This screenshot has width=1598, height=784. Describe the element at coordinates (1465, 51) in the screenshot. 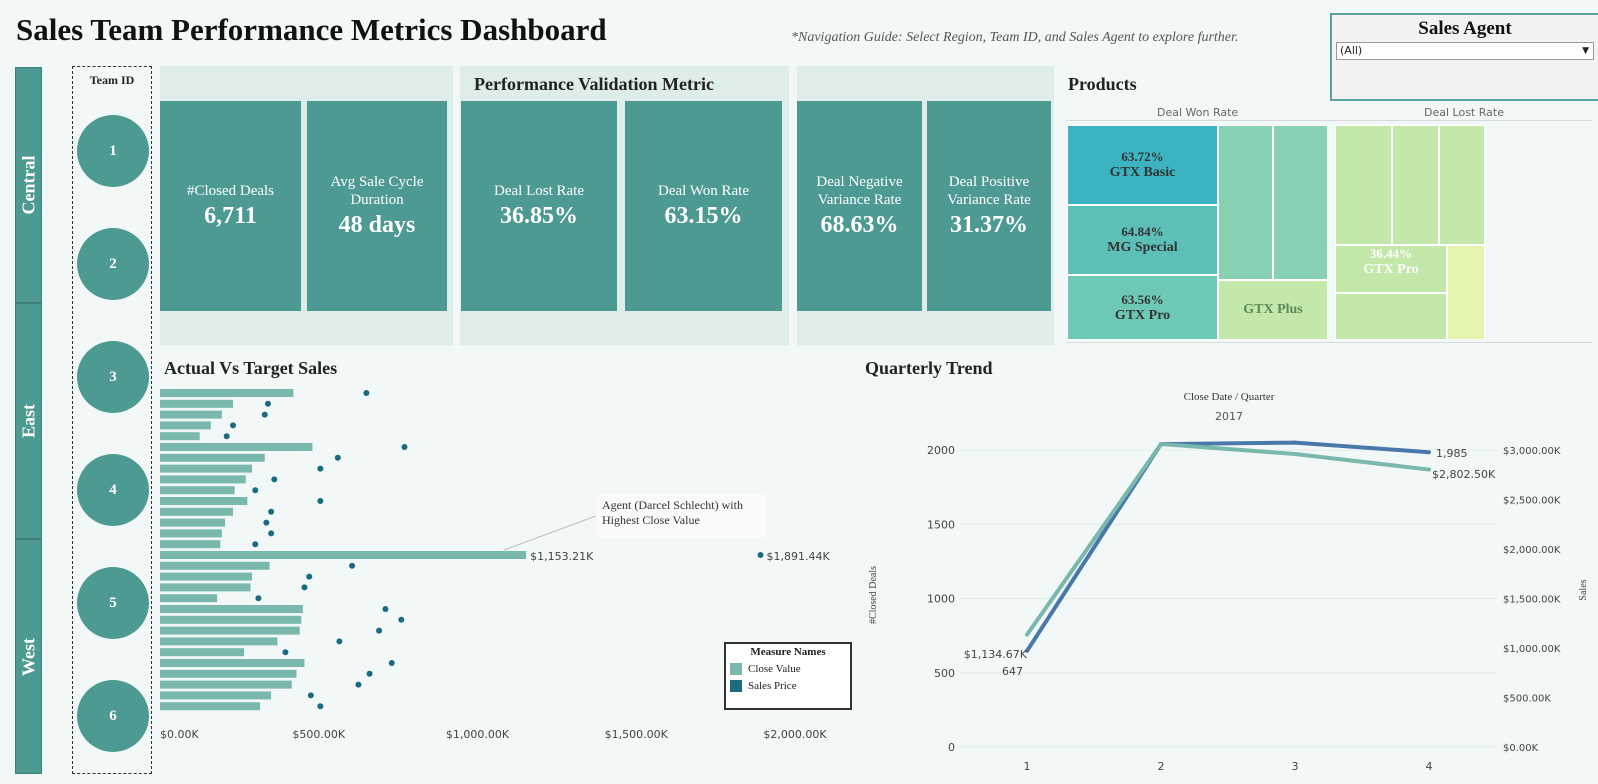

I see `sales-agent-dropdown: (All) ▼` at that location.